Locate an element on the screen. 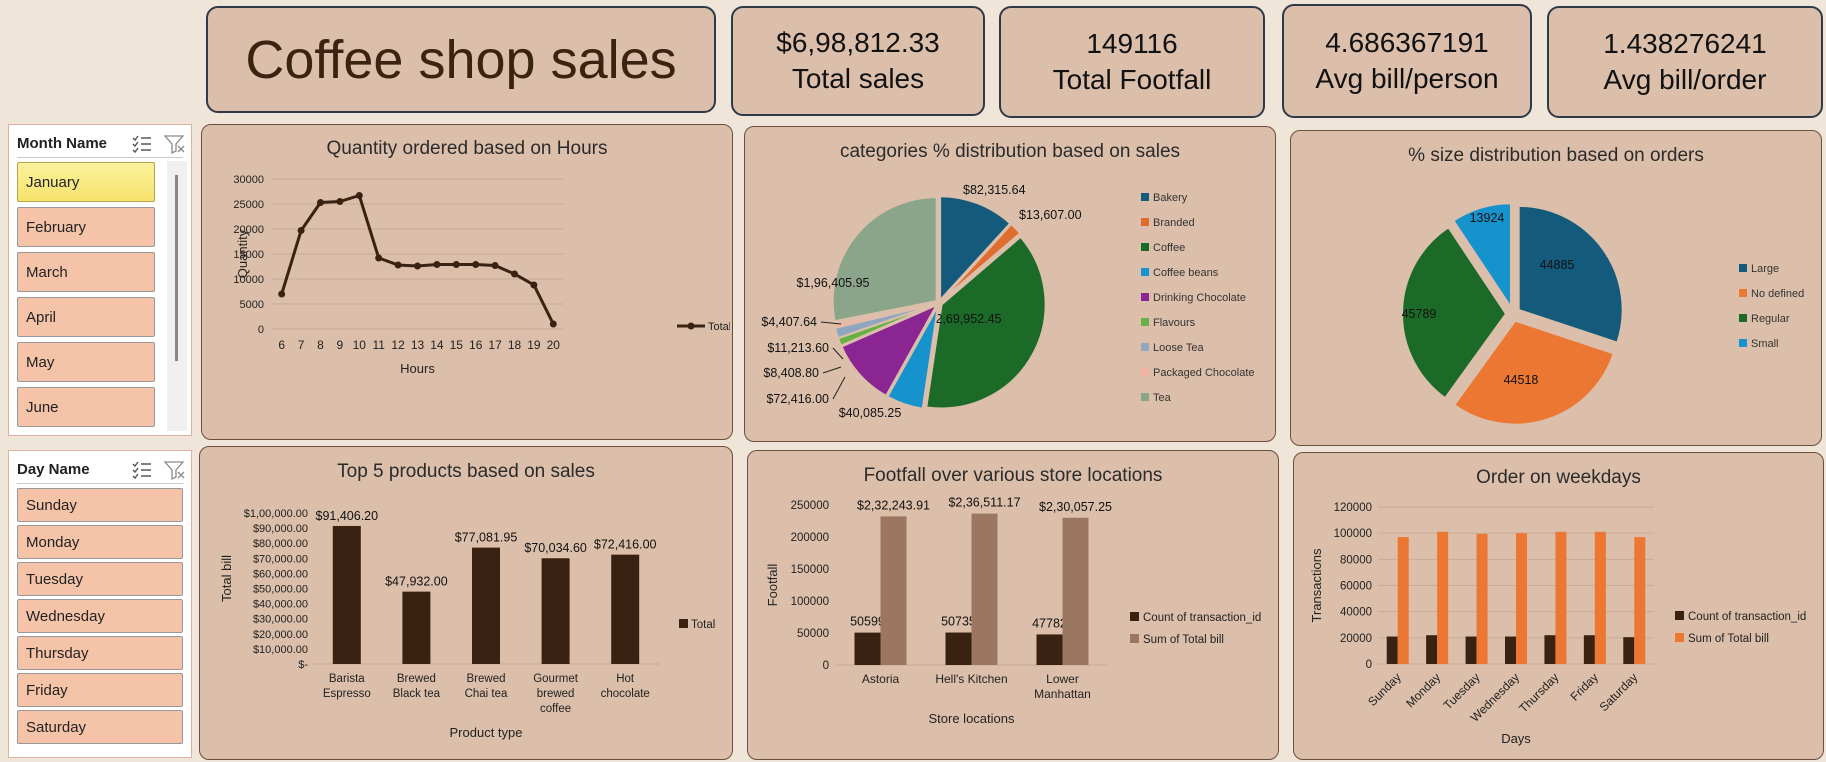 This screenshot has width=1826, height=762. y-tick-label: $60,000.00 is located at coordinates (280, 574).